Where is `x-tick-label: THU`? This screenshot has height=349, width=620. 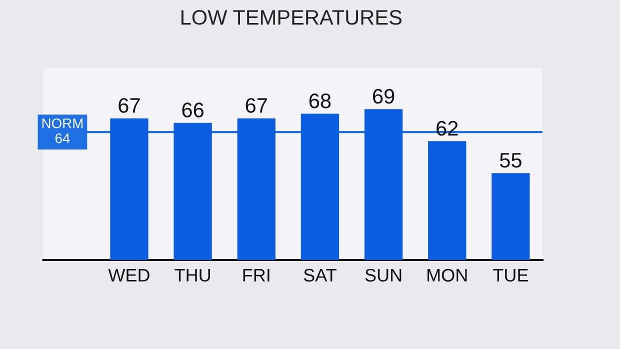 x-tick-label: THU is located at coordinates (192, 275).